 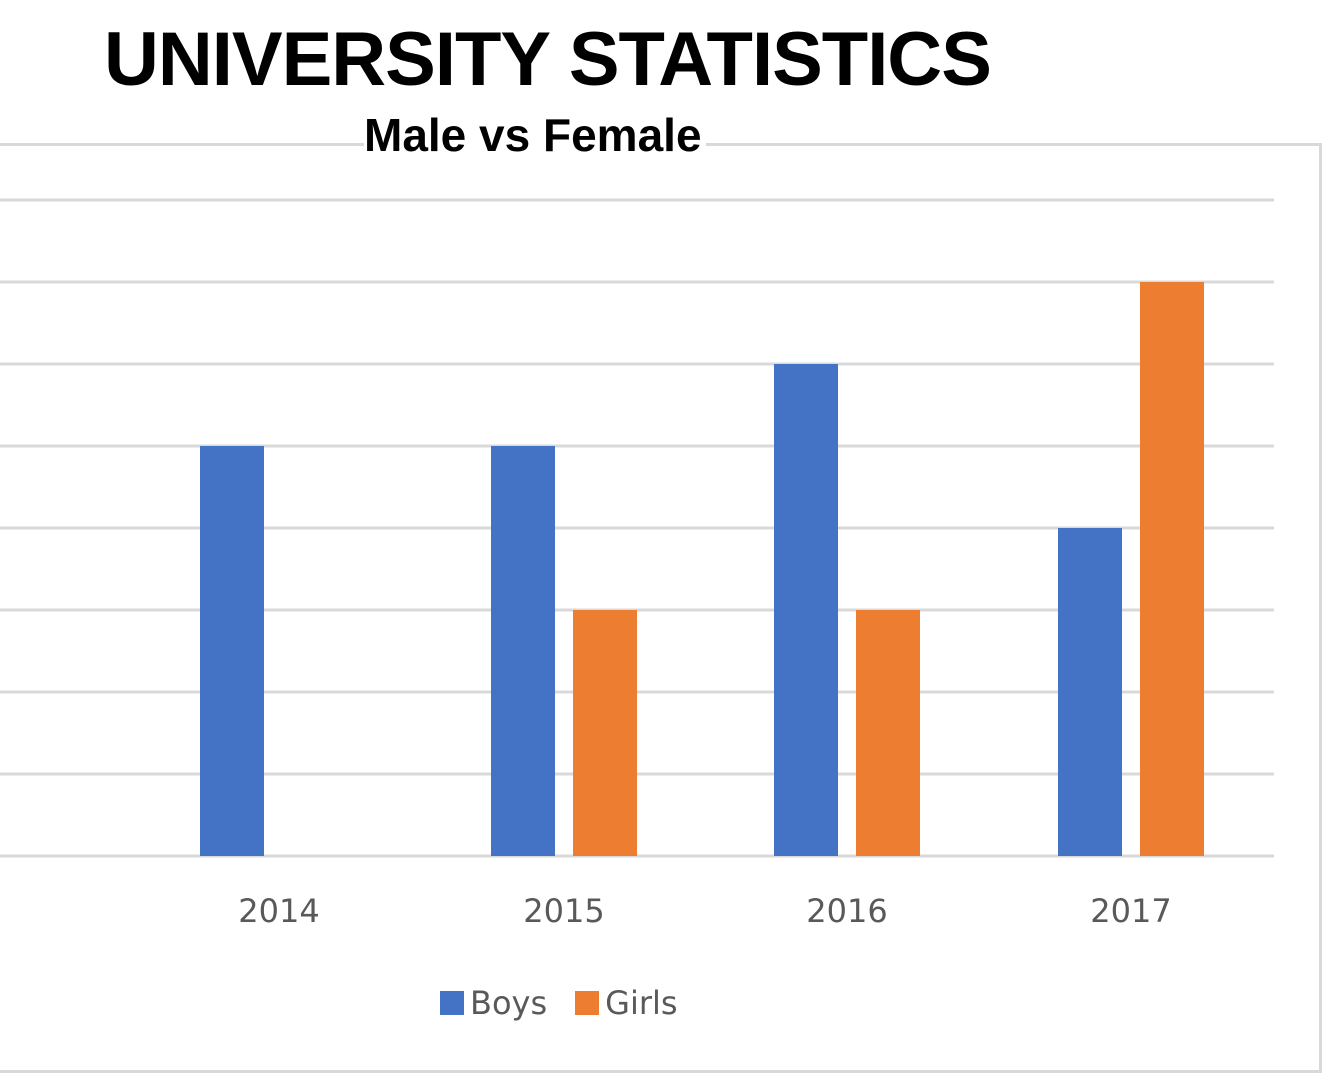 I want to click on legend-item-girls: Girls, so click(x=626, y=1003).